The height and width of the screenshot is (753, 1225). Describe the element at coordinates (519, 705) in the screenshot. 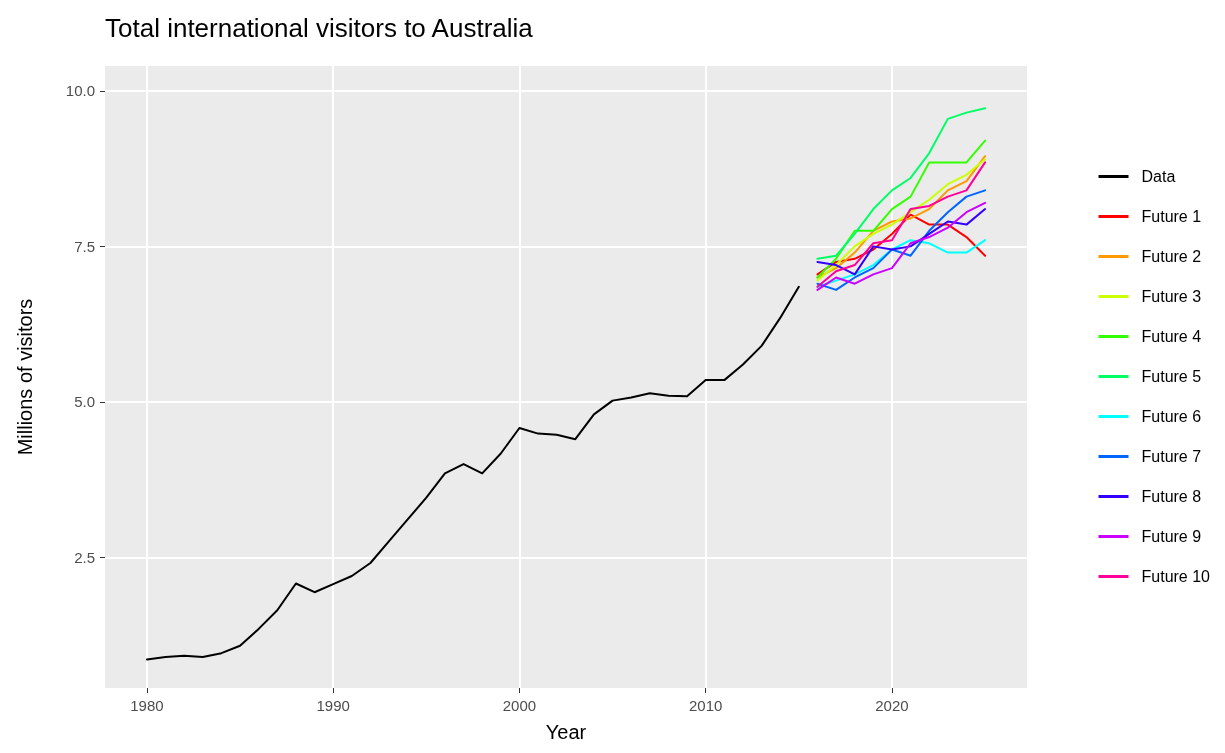

I see `x-tick-label: 2000` at that location.